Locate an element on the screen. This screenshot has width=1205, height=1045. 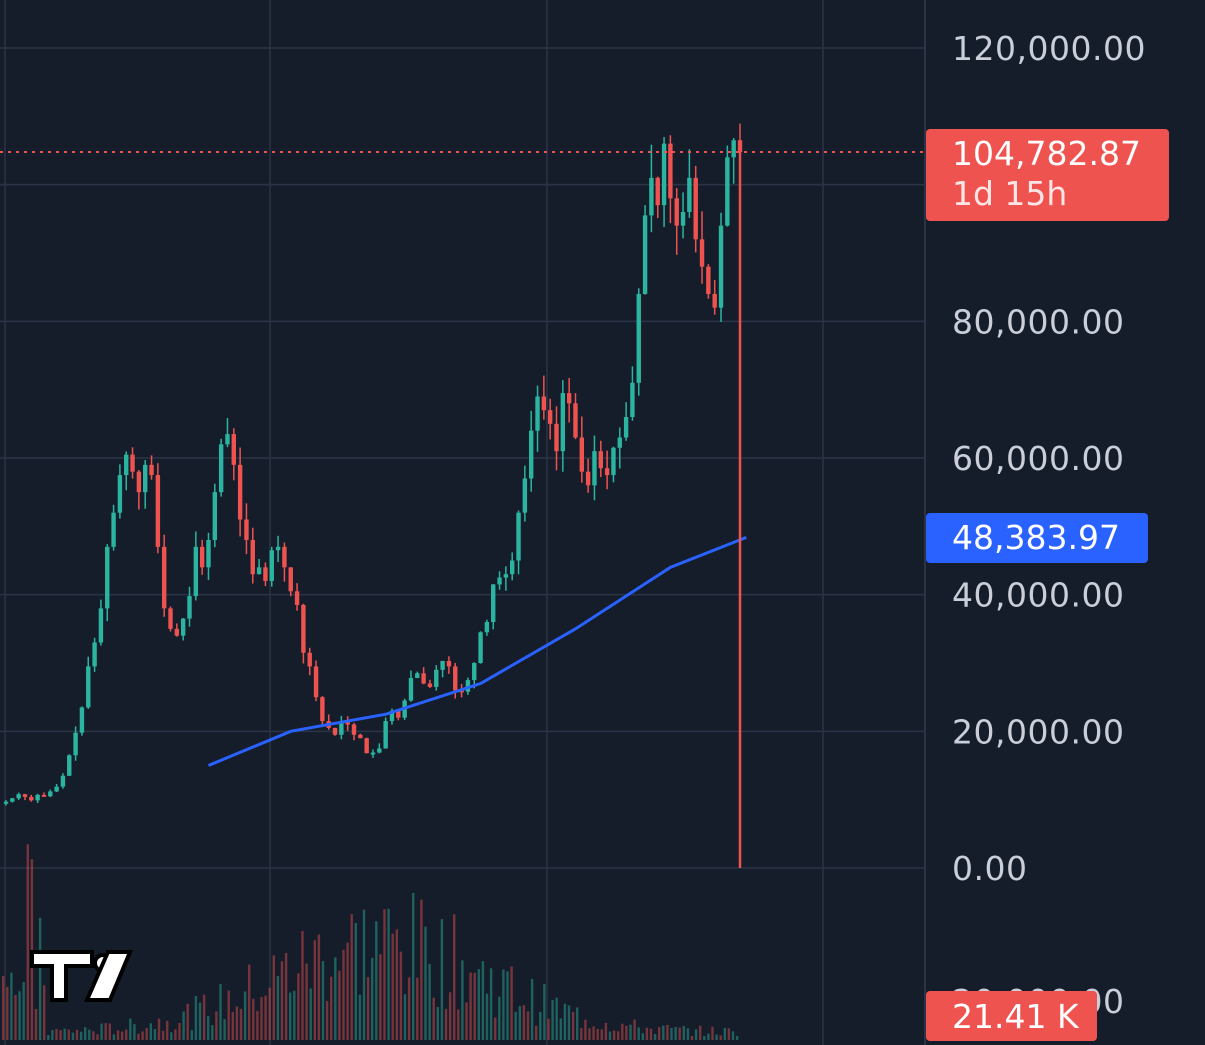
moving-average-value: 48,383.97 is located at coordinates (1036, 537).